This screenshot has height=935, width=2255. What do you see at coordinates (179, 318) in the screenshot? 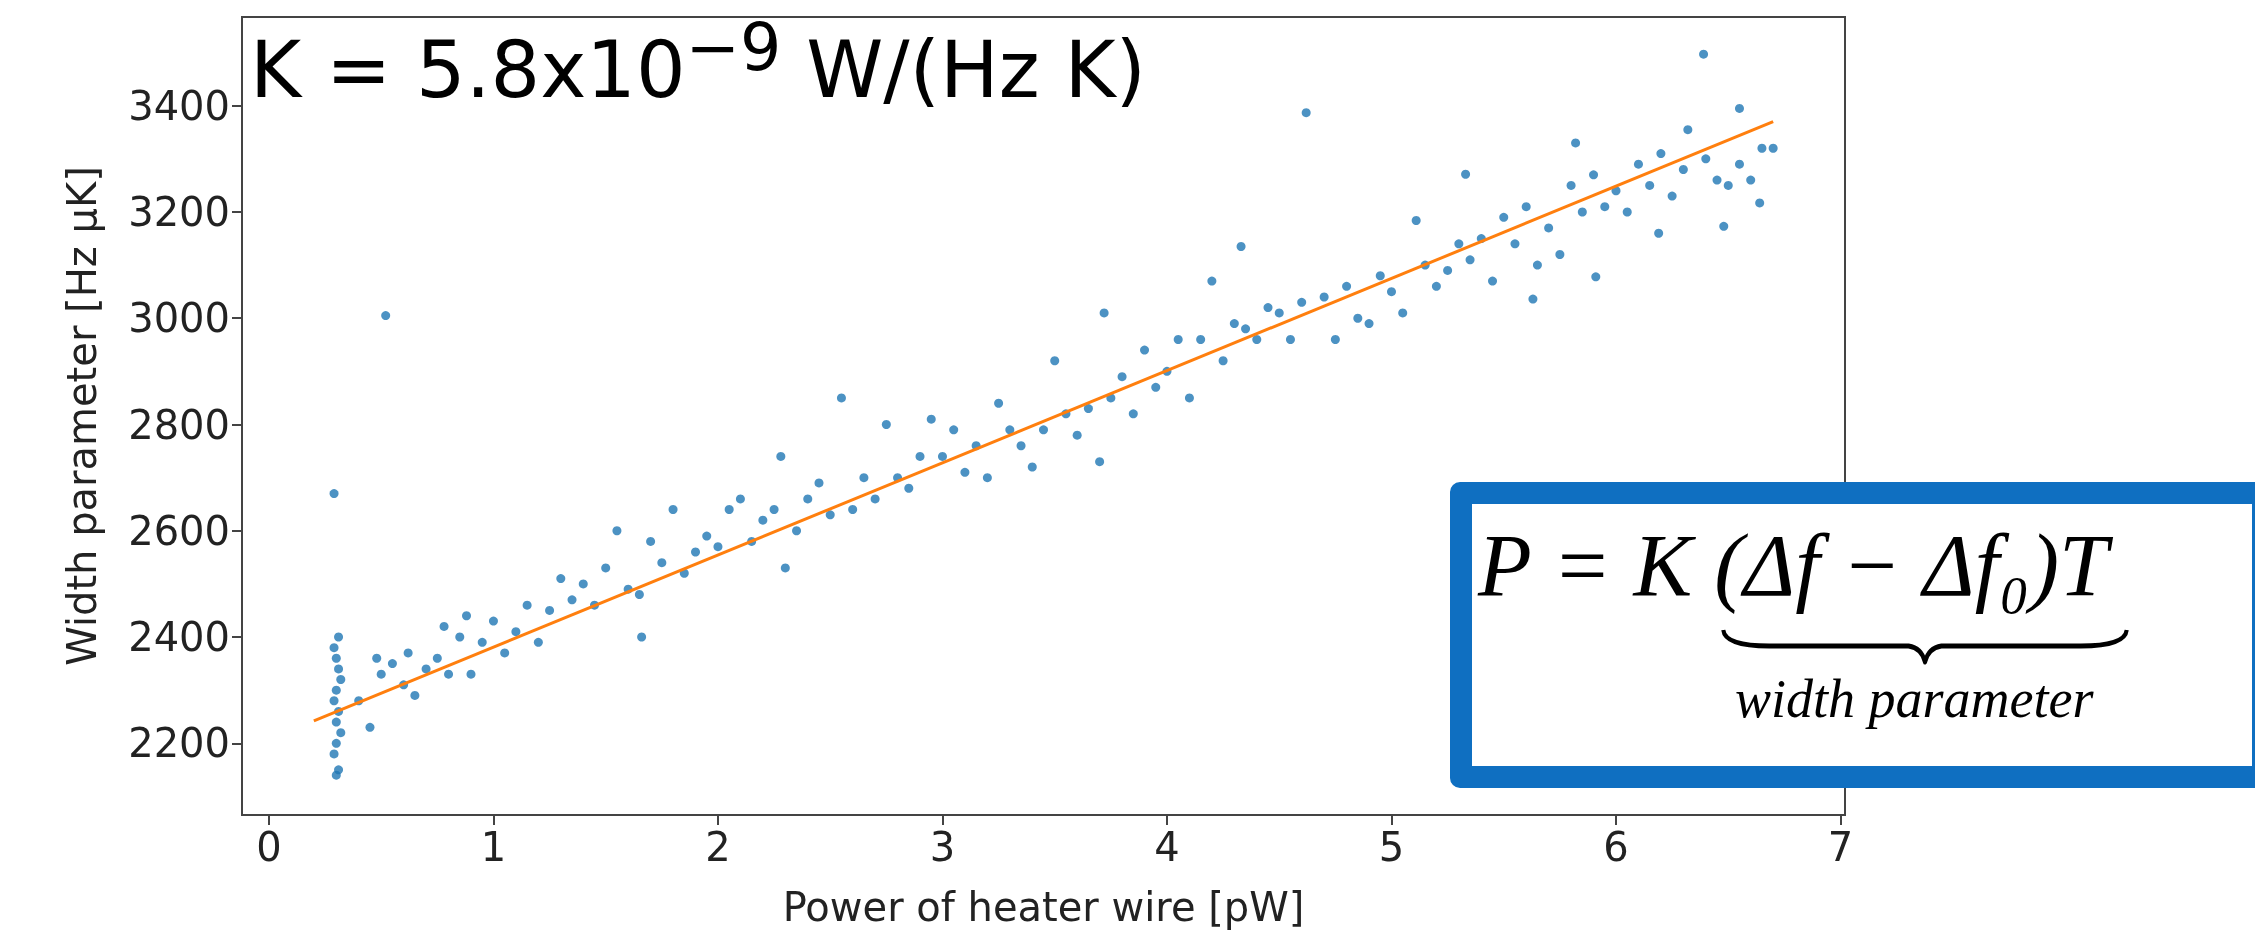
I see `y-tick-label: 3000` at bounding box center [179, 318].